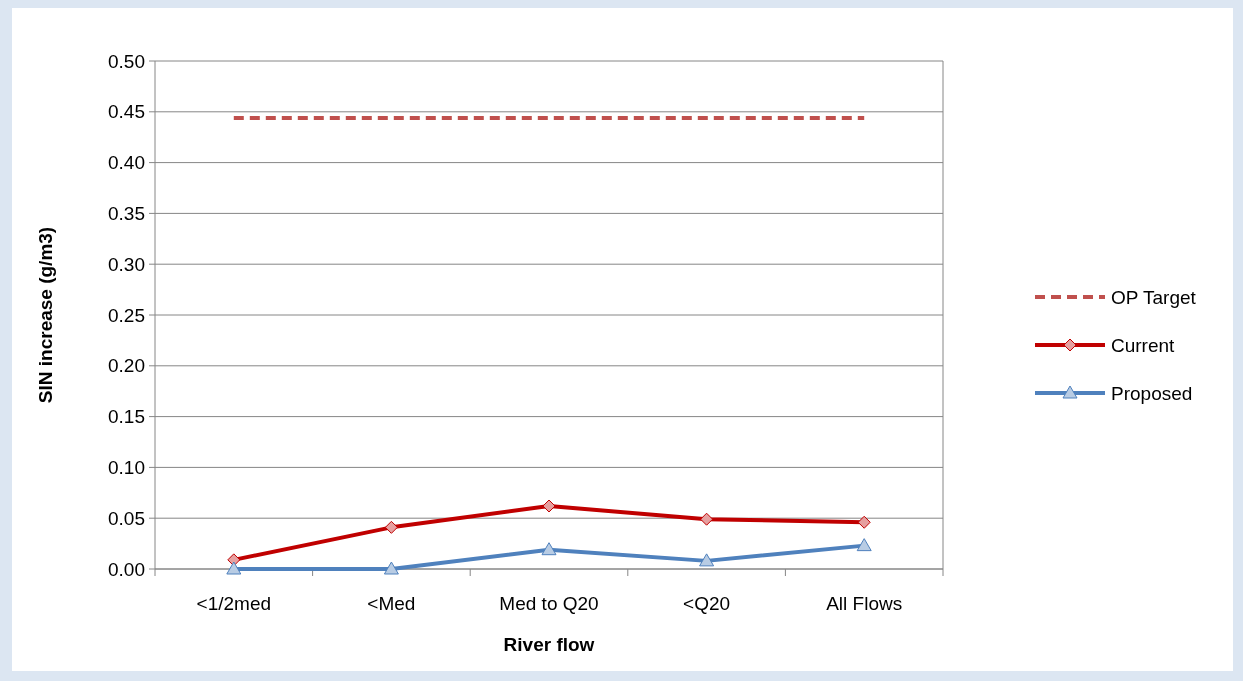  Describe the element at coordinates (1143, 345) in the screenshot. I see `legend-label: Current` at that location.